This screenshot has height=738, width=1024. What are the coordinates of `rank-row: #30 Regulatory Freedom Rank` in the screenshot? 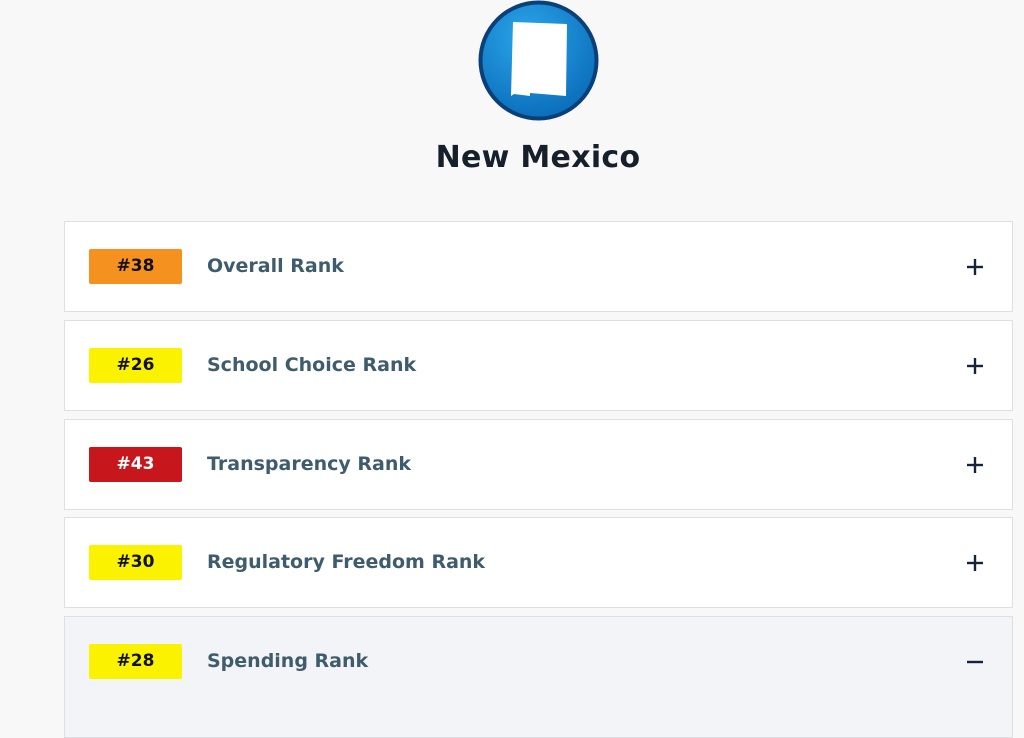 It's located at (538, 563).